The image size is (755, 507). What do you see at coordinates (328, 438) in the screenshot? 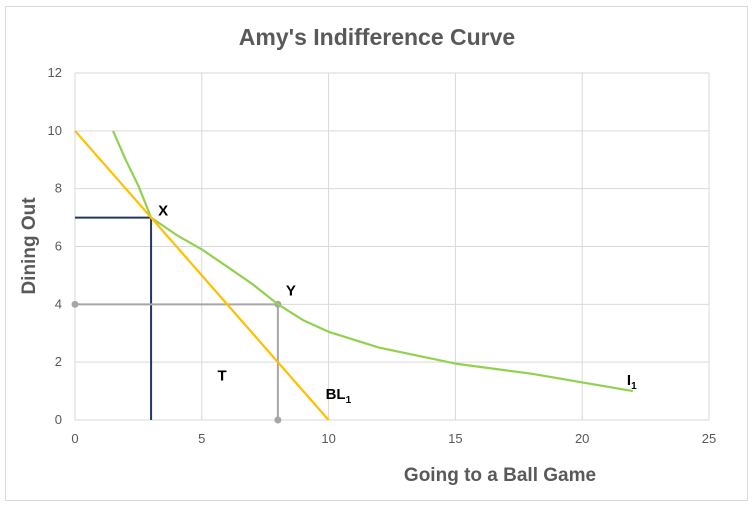
I see `x-tick-label-10: 10` at bounding box center [328, 438].